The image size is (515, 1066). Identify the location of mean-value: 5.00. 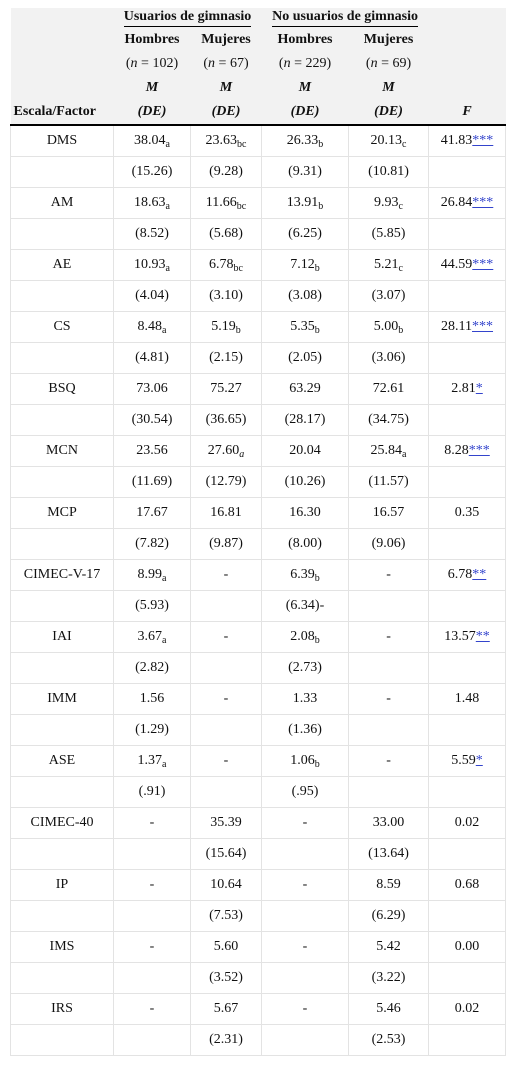
(386, 326).